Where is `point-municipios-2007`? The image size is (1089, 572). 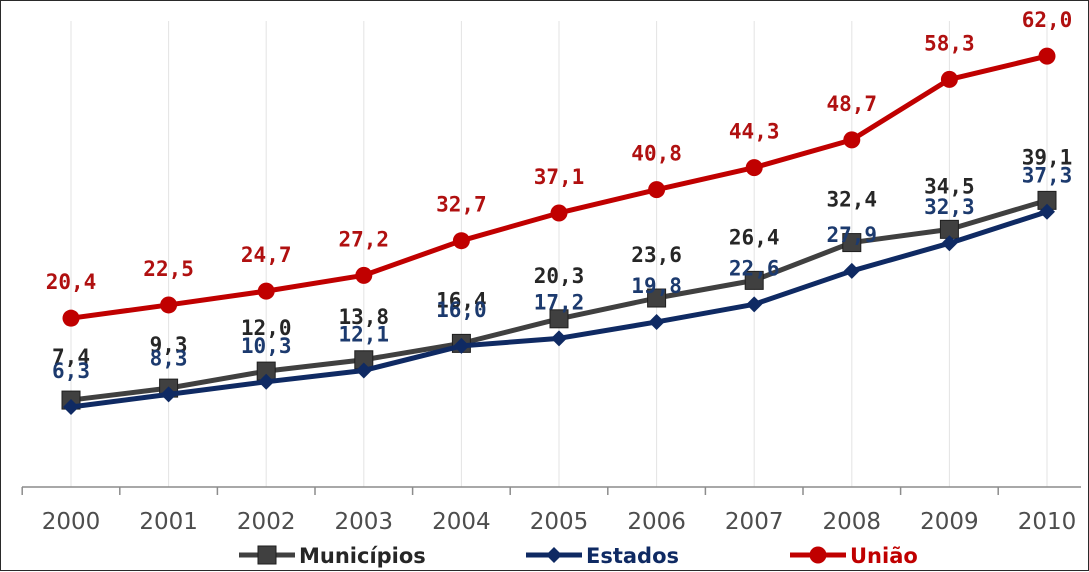 point-municipios-2007 is located at coordinates (754, 280).